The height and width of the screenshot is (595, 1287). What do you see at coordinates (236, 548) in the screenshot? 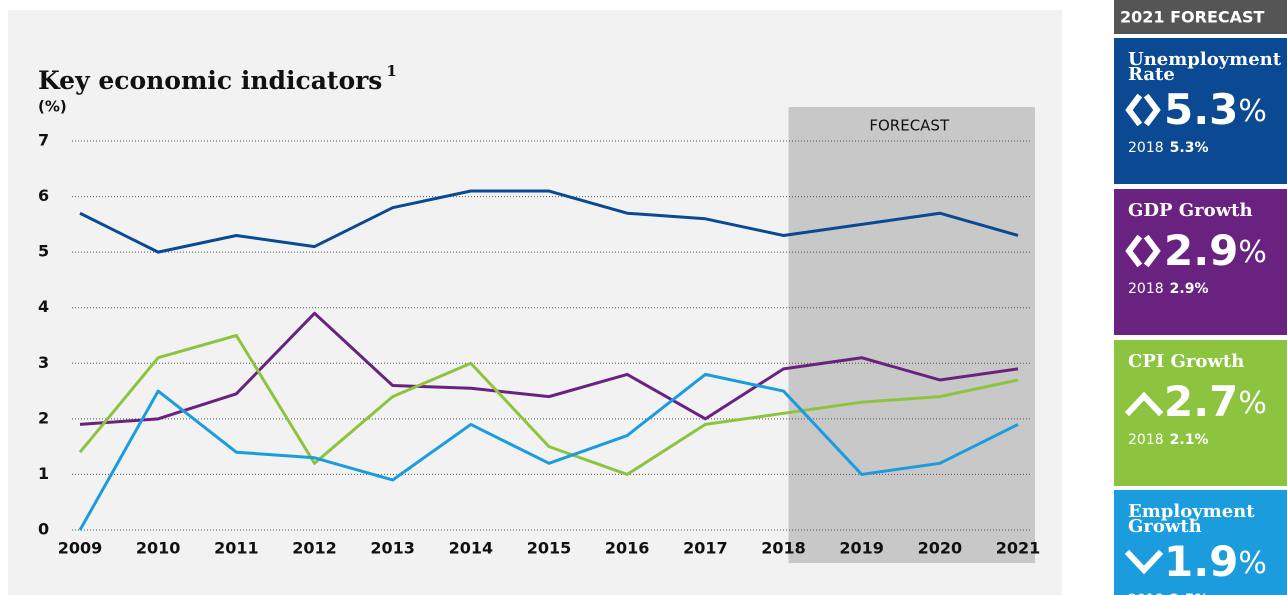
I see `x-tick-label: 2011` at bounding box center [236, 548].